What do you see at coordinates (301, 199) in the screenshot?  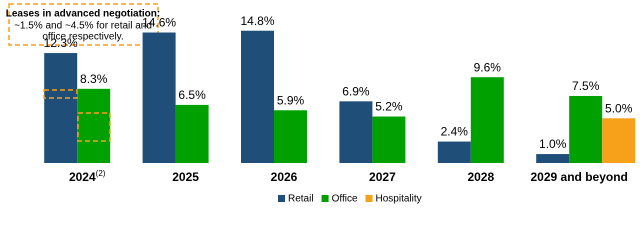 I see `legend-label: Retail` at bounding box center [301, 199].